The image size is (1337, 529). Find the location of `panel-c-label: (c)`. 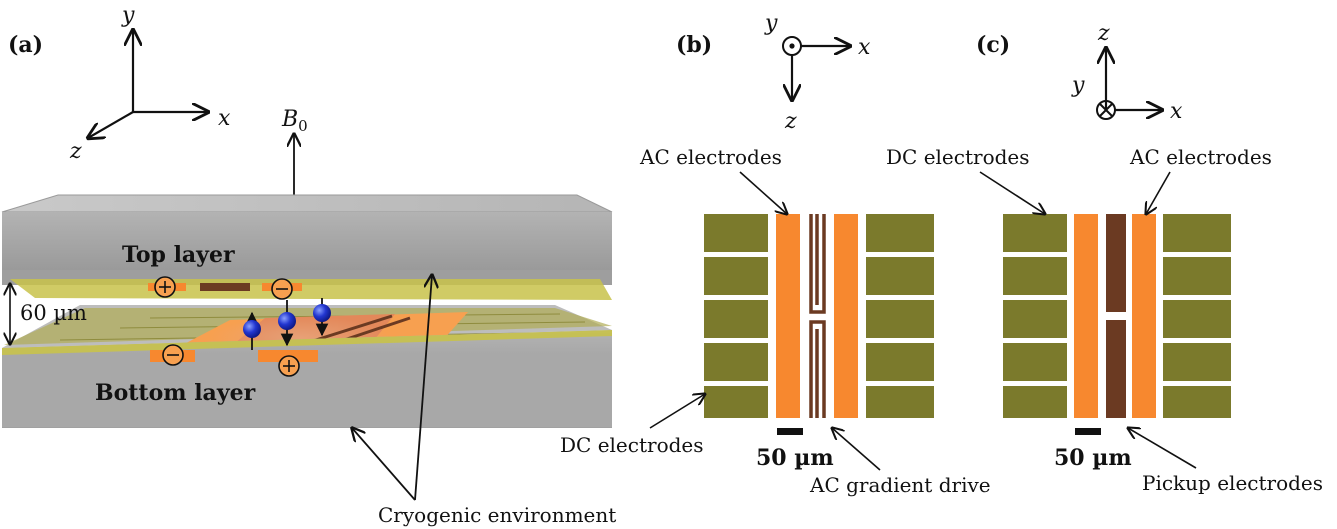

panel-c-label: (c) is located at coordinates (993, 45).